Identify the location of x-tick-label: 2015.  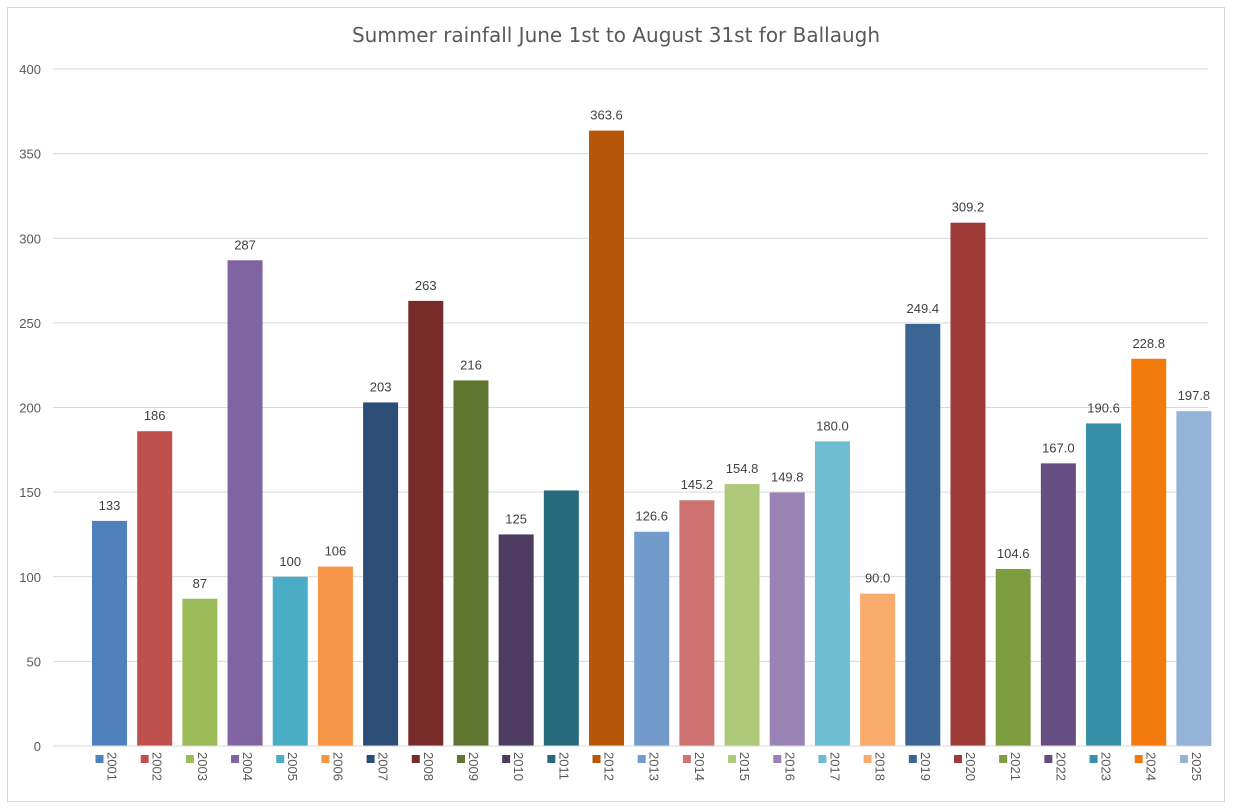
(744, 766).